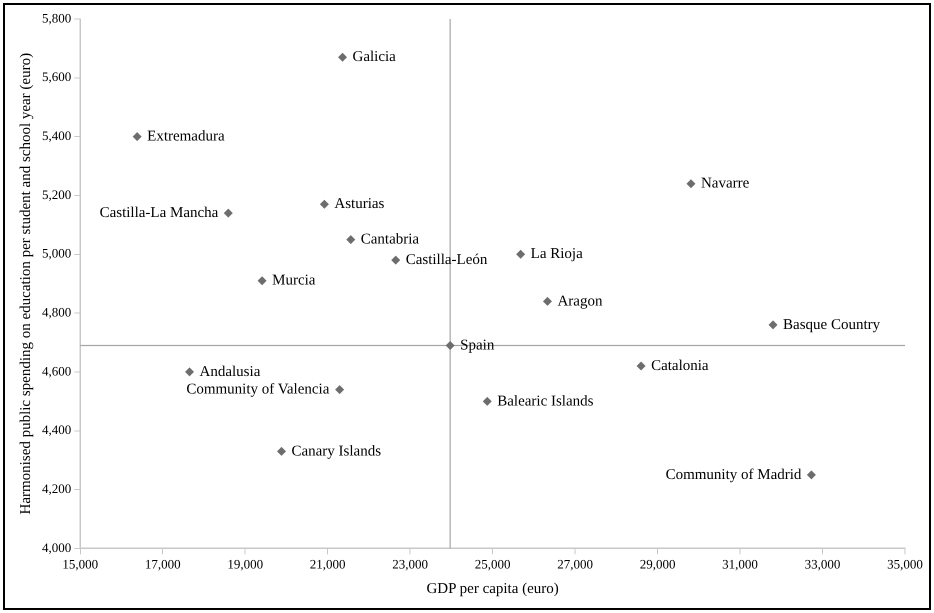  Describe the element at coordinates (374, 57) in the screenshot. I see `annotation: Galicia` at that location.